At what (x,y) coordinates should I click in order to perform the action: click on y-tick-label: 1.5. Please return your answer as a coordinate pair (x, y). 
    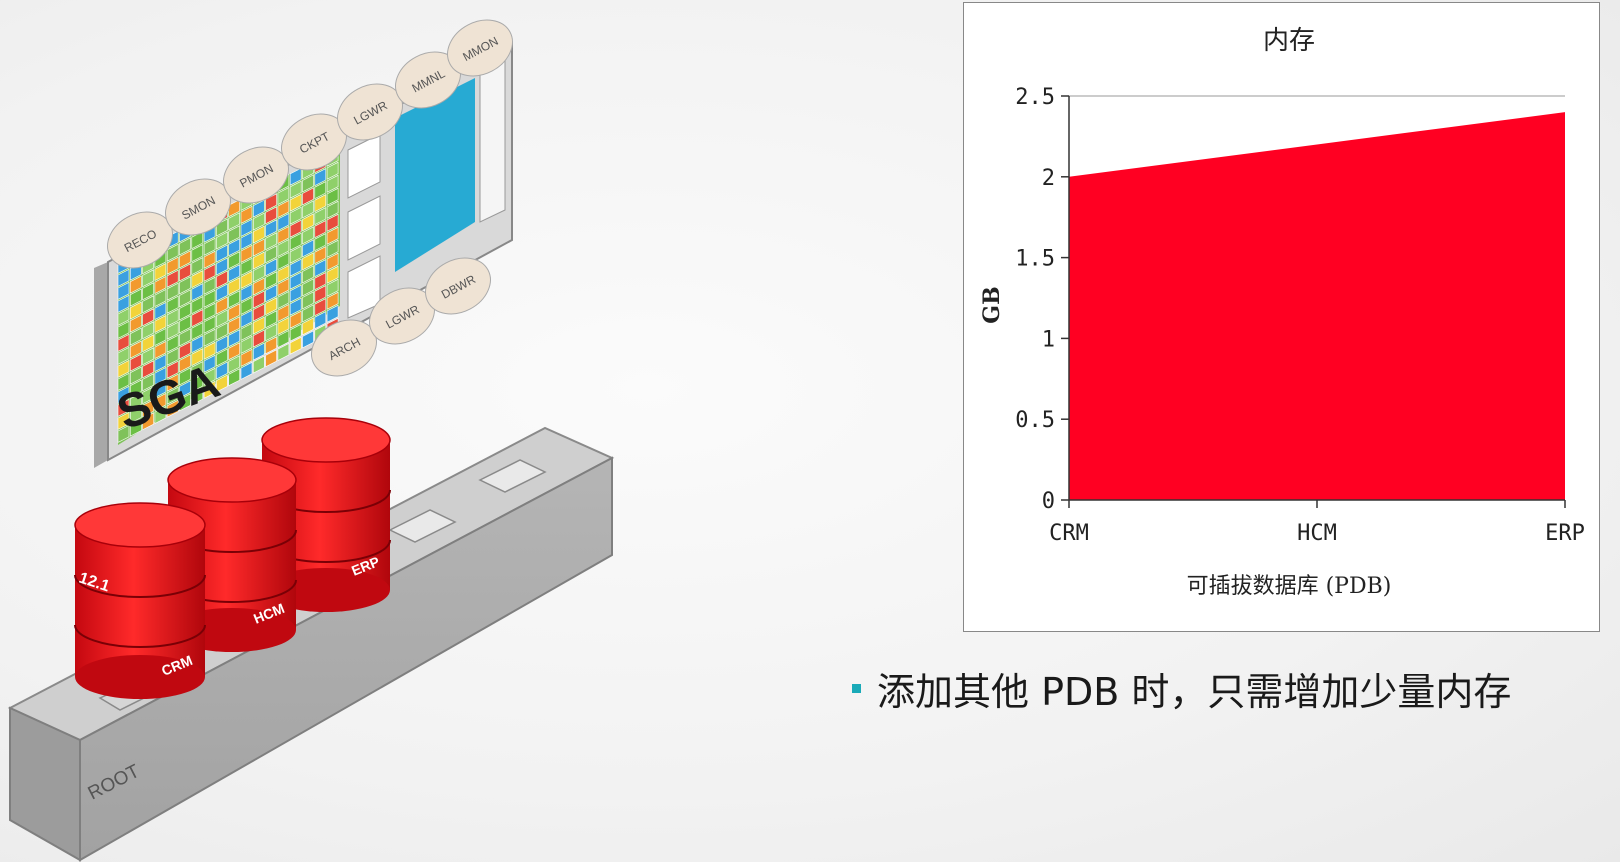
    Looking at the image, I should click on (1035, 259).